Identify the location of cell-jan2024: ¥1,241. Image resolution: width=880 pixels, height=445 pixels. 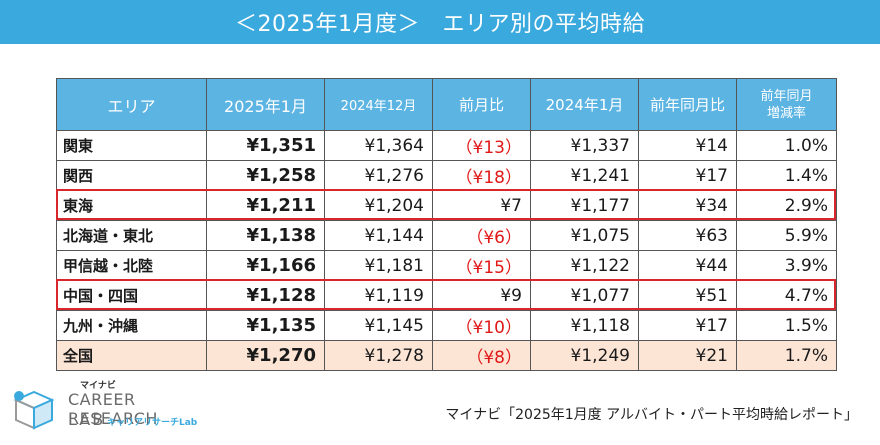
(584, 175).